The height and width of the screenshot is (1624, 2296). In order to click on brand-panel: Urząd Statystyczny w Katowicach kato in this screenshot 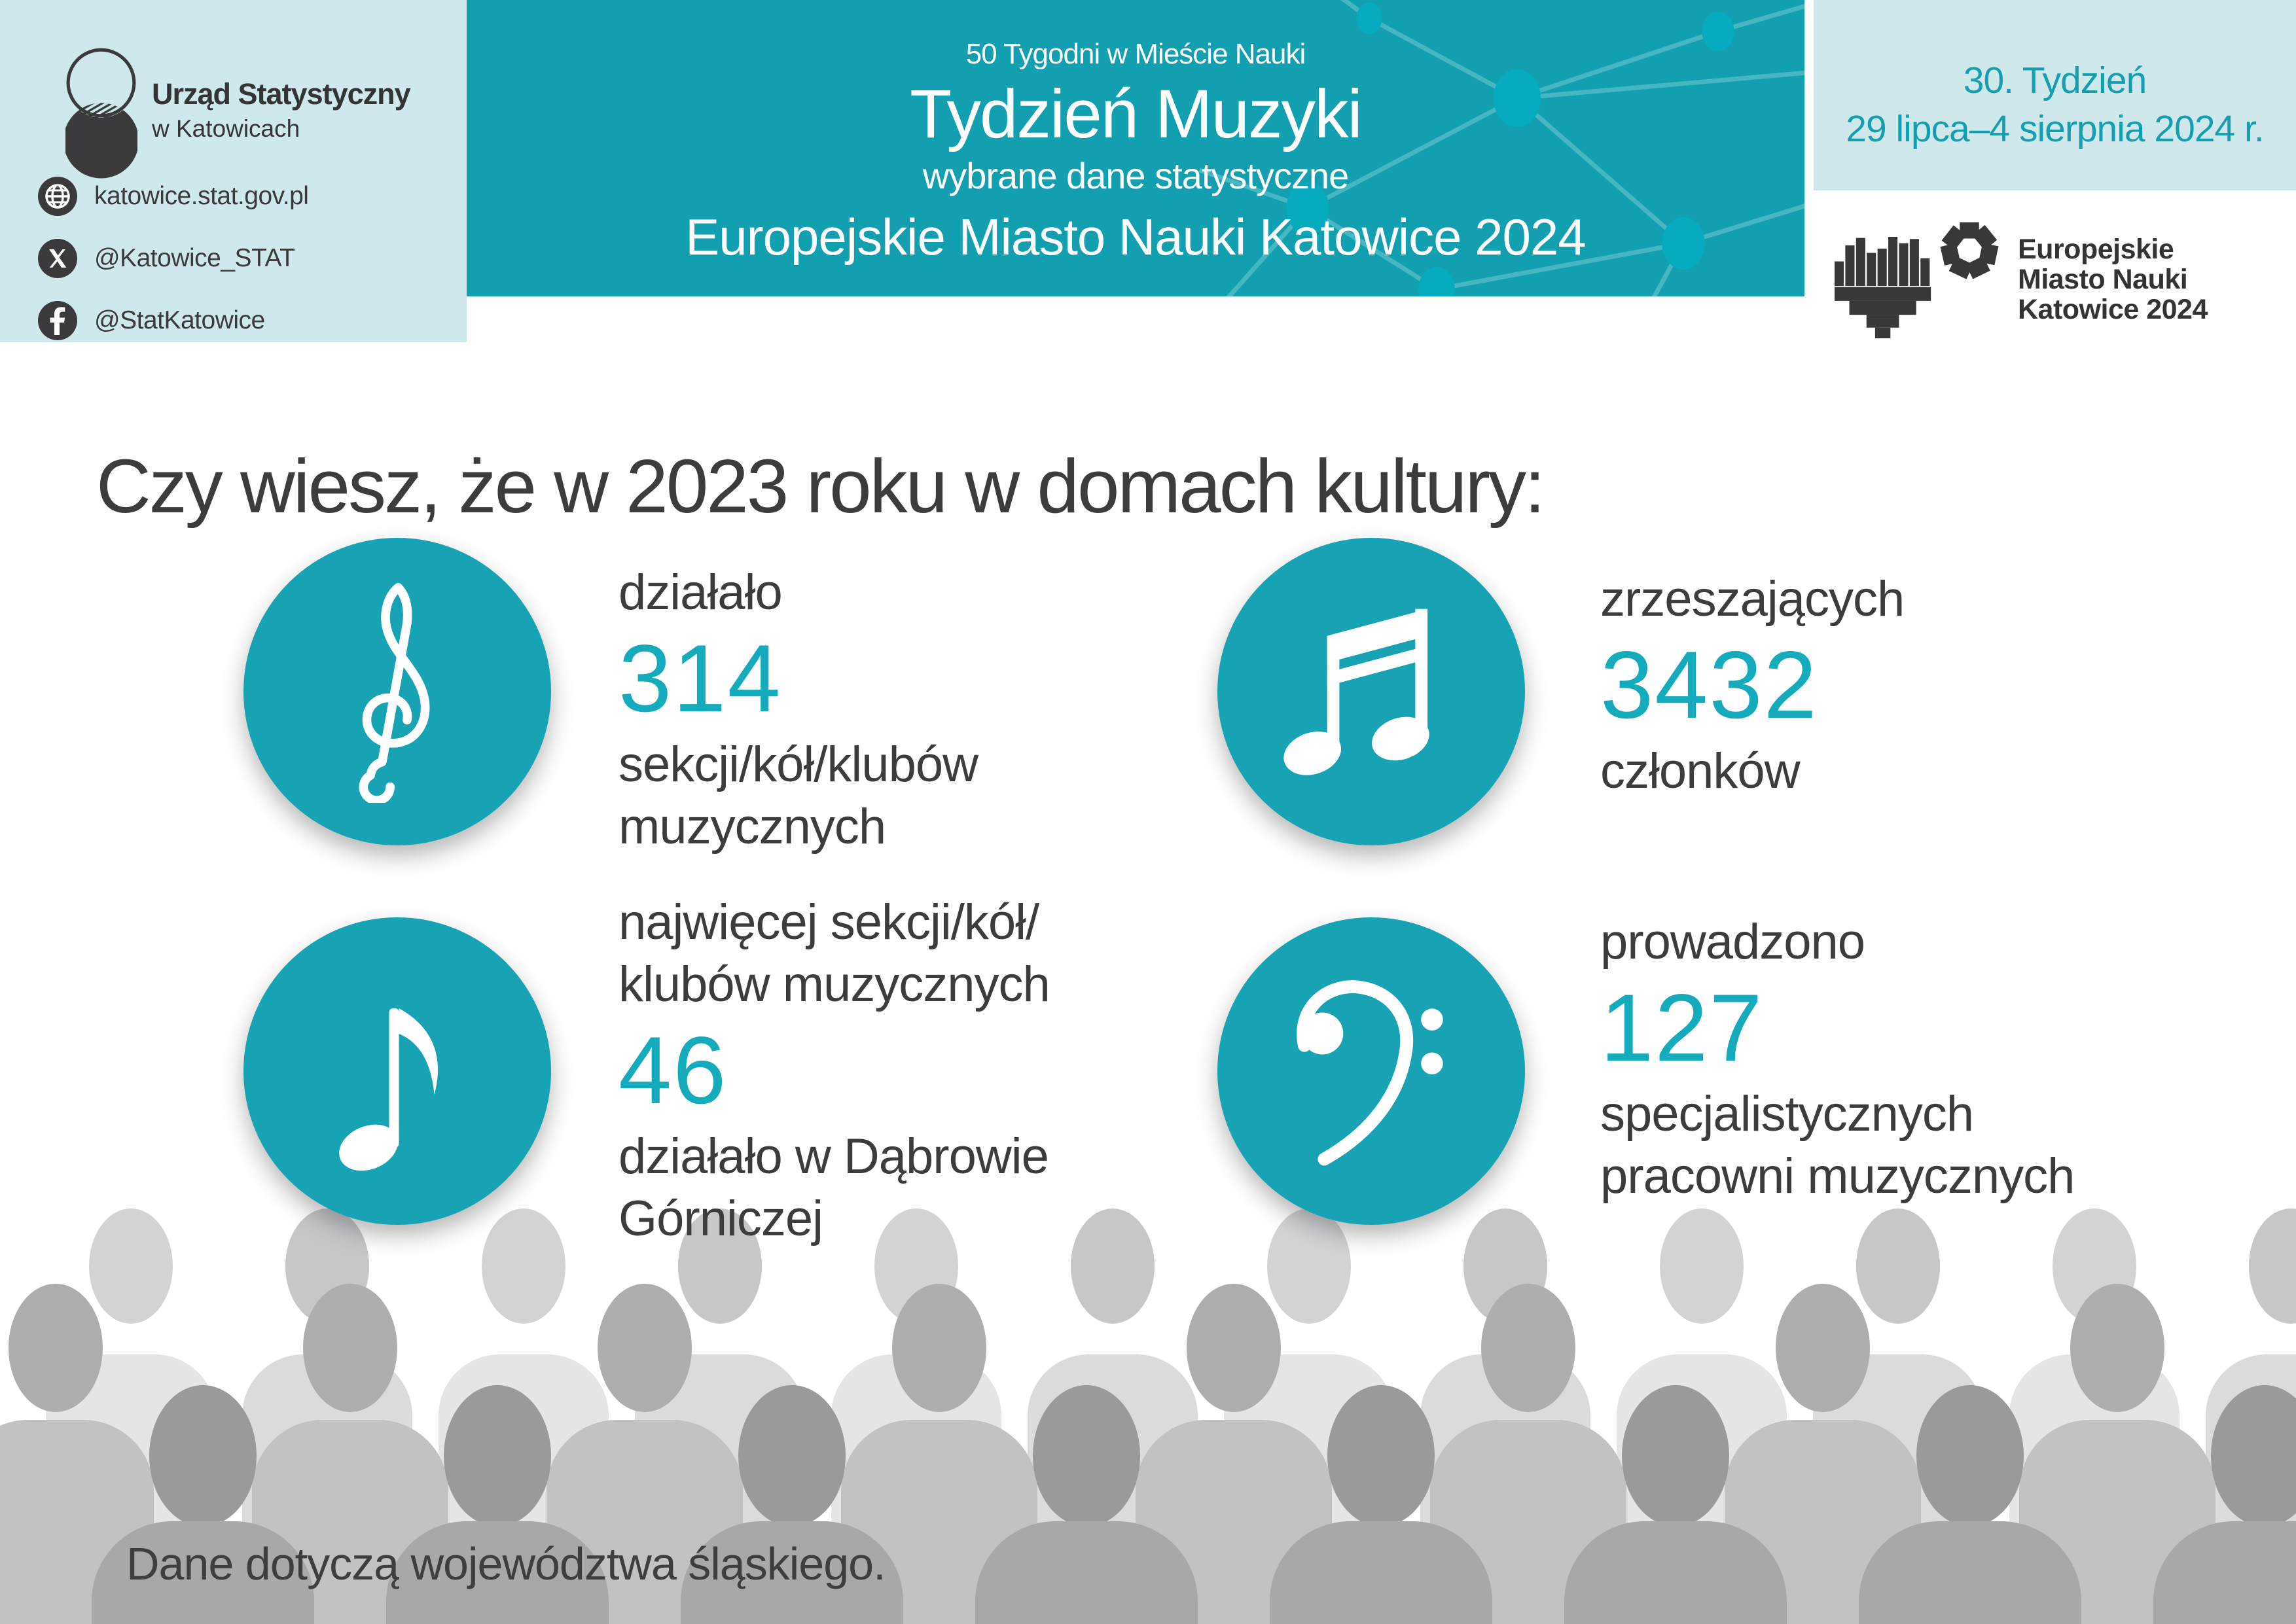, I will do `click(233, 171)`.